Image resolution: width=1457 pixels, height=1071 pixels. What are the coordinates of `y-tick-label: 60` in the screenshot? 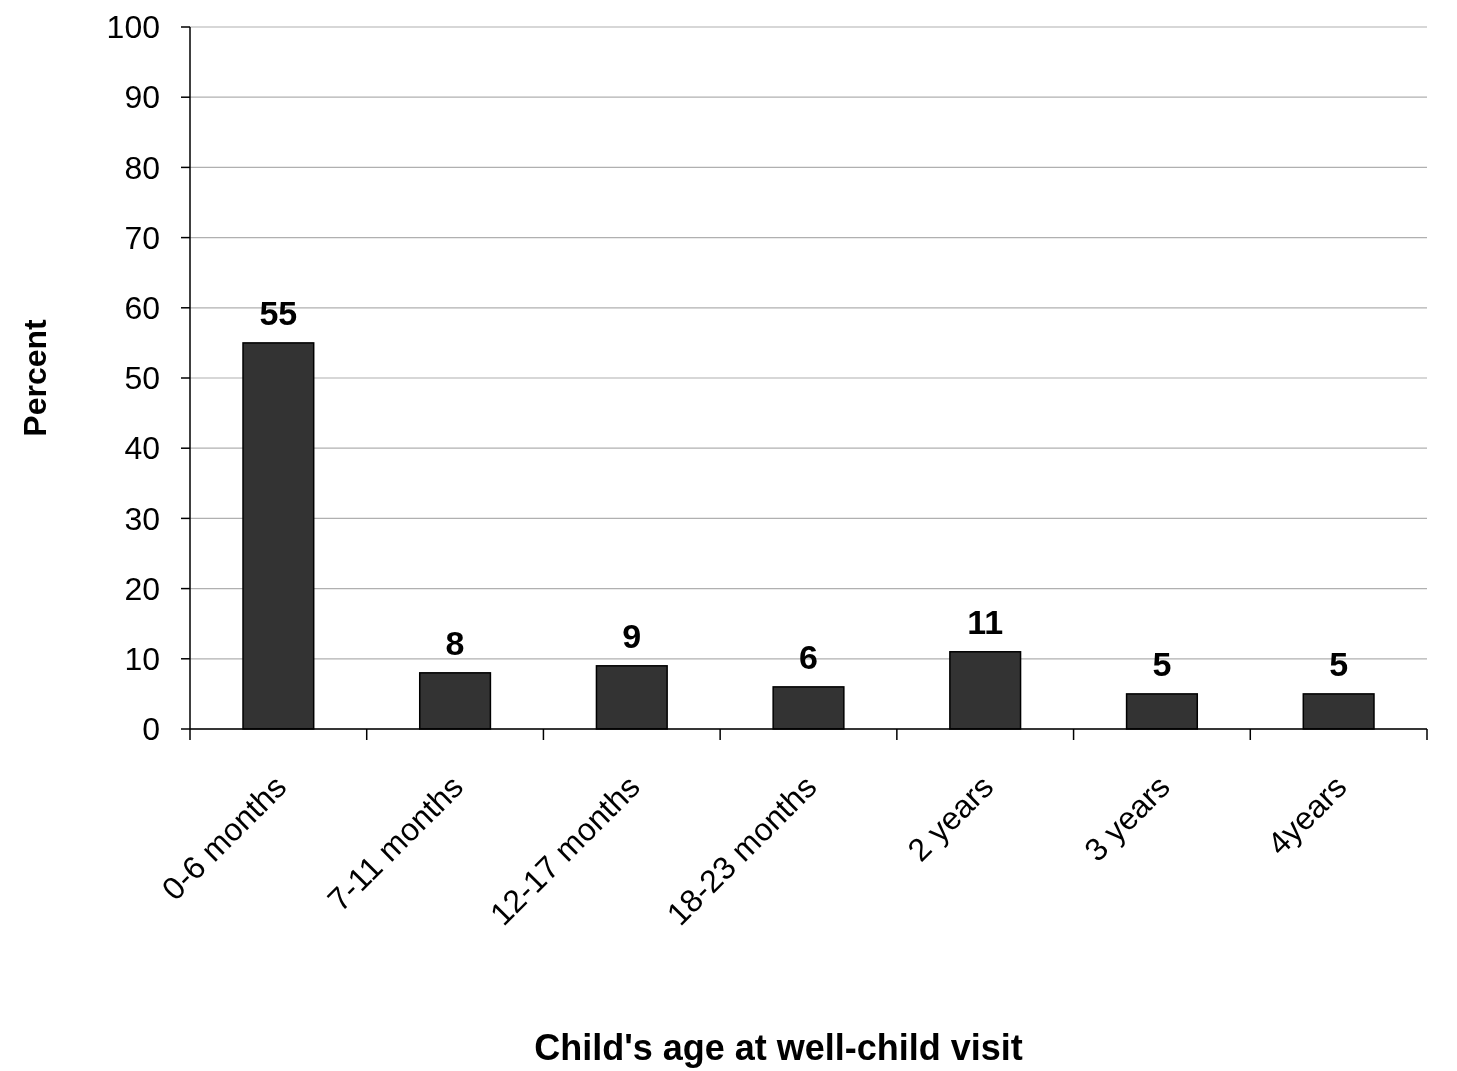 It's located at (142, 308).